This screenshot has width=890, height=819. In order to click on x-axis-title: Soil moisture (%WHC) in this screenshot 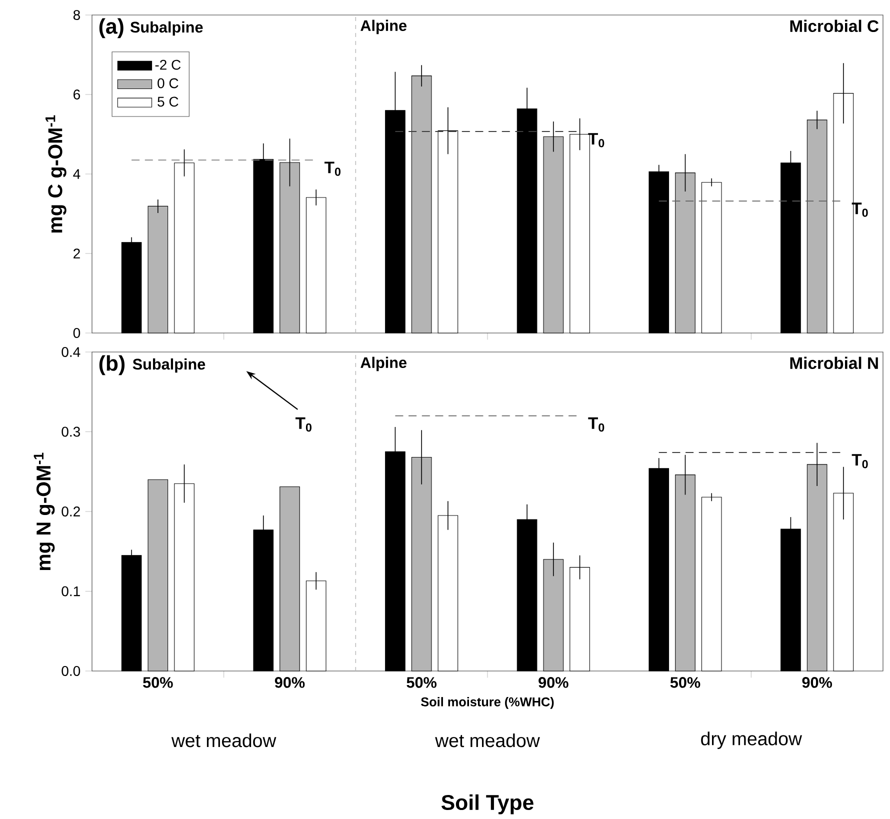, I will do `click(487, 703)`.